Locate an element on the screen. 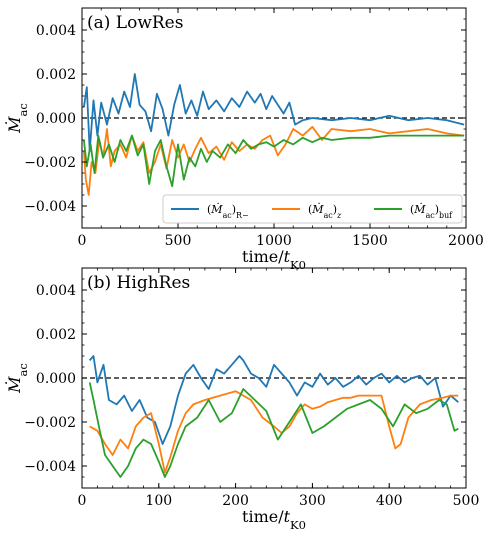  legend-label-z: (Ṁac)z is located at coordinates (325, 211).